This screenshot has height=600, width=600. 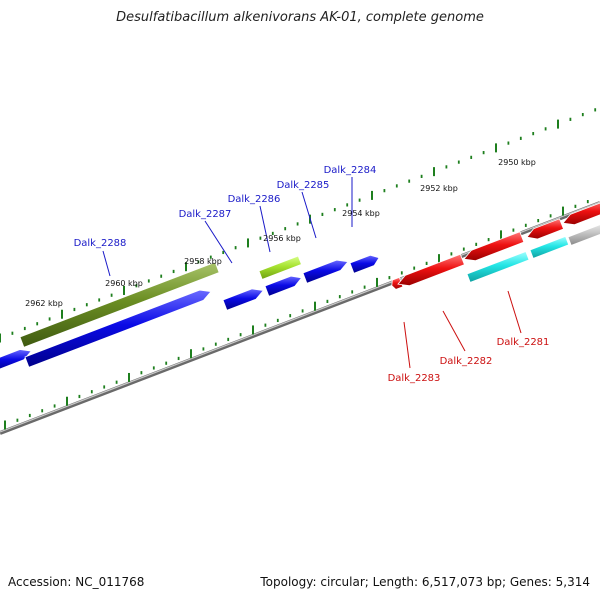 I want to click on scale-label-2960: 2960 kbp, so click(x=124, y=283).